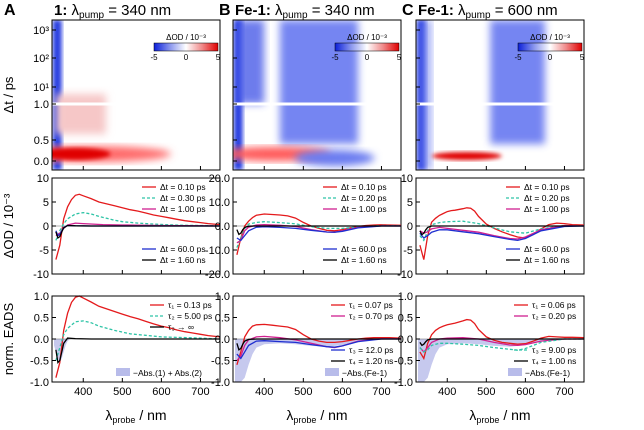 The height and width of the screenshot is (430, 644). I want to click on row2-series-0-20-ps, so click(502, 231).